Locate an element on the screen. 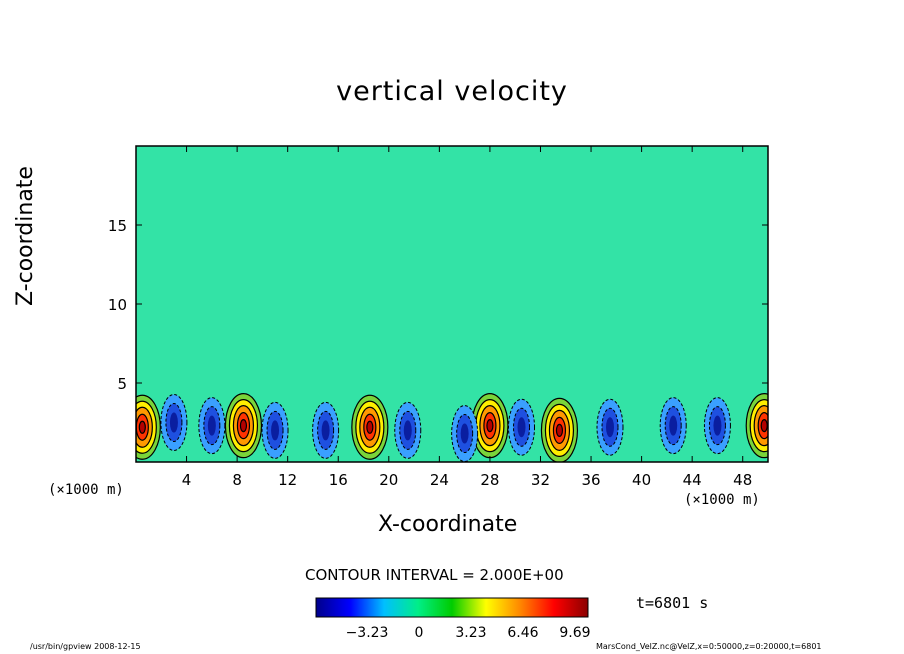  x-tick-label: 16 is located at coordinates (338, 480).